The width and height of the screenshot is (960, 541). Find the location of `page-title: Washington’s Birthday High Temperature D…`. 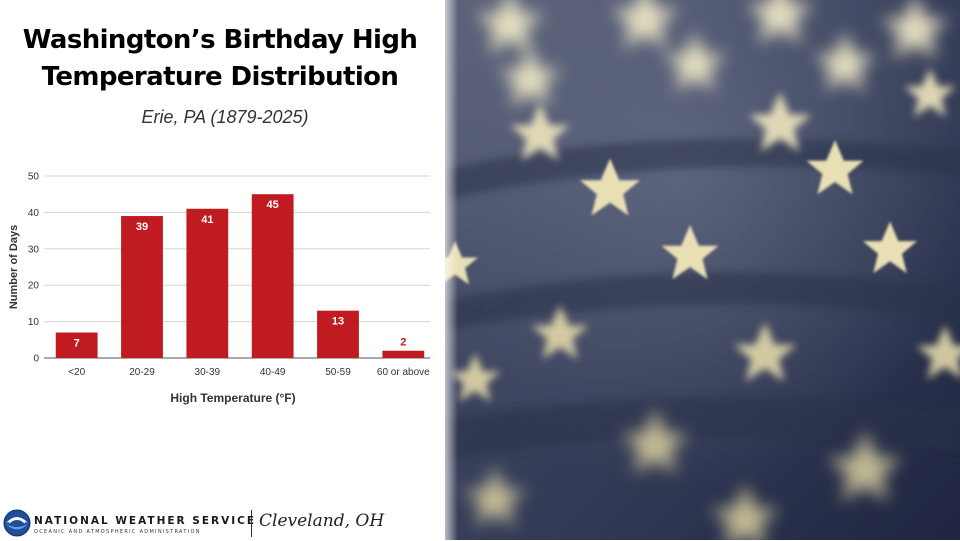

page-title: Washington’s Birthday High Temperature D… is located at coordinates (220, 59).